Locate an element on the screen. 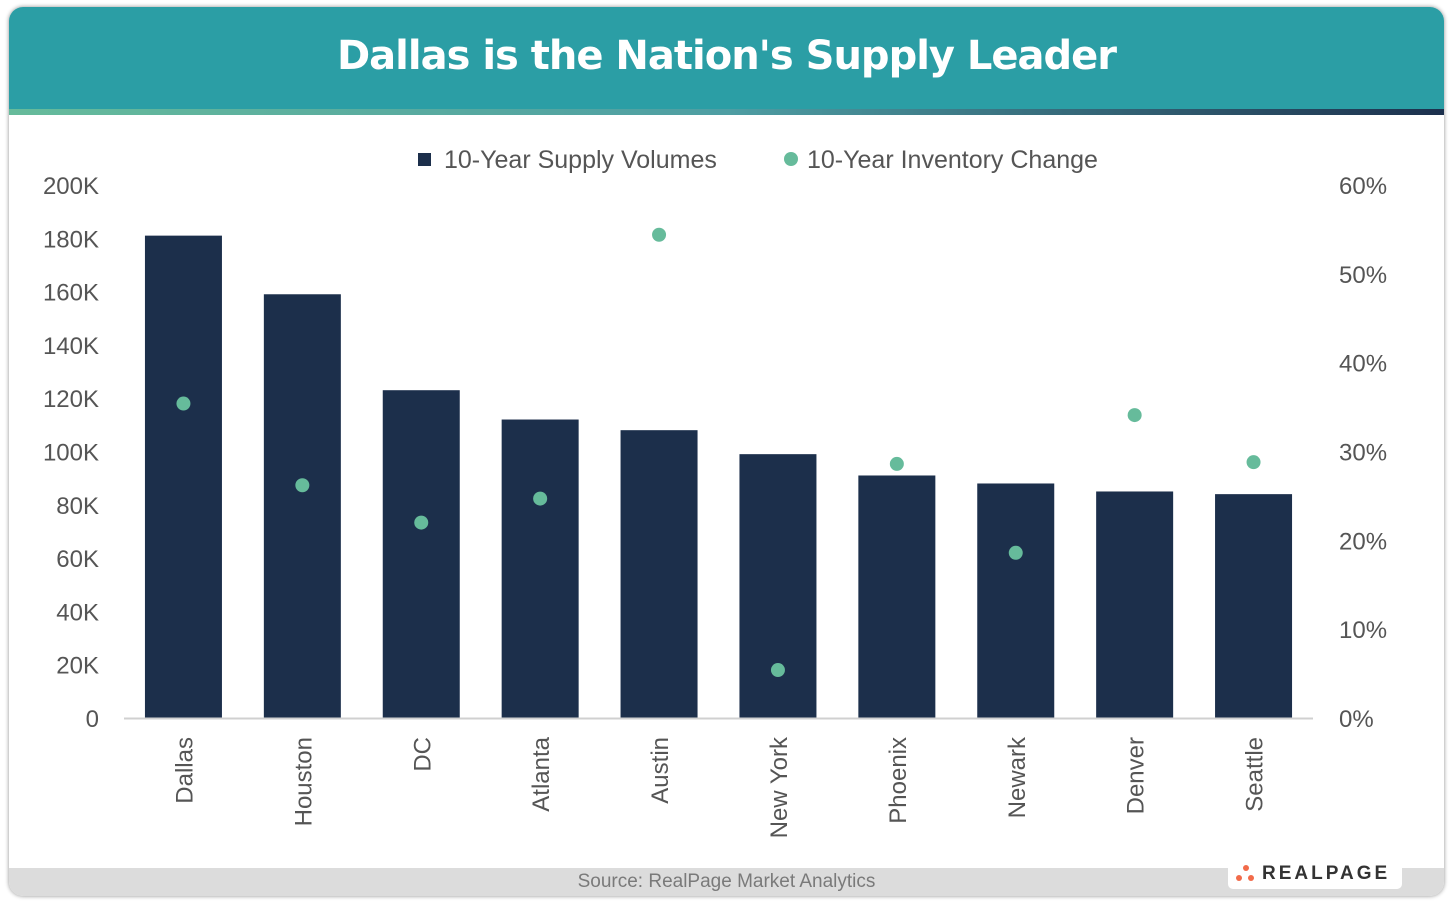 The height and width of the screenshot is (903, 1455). header-stripe is located at coordinates (726, 112).